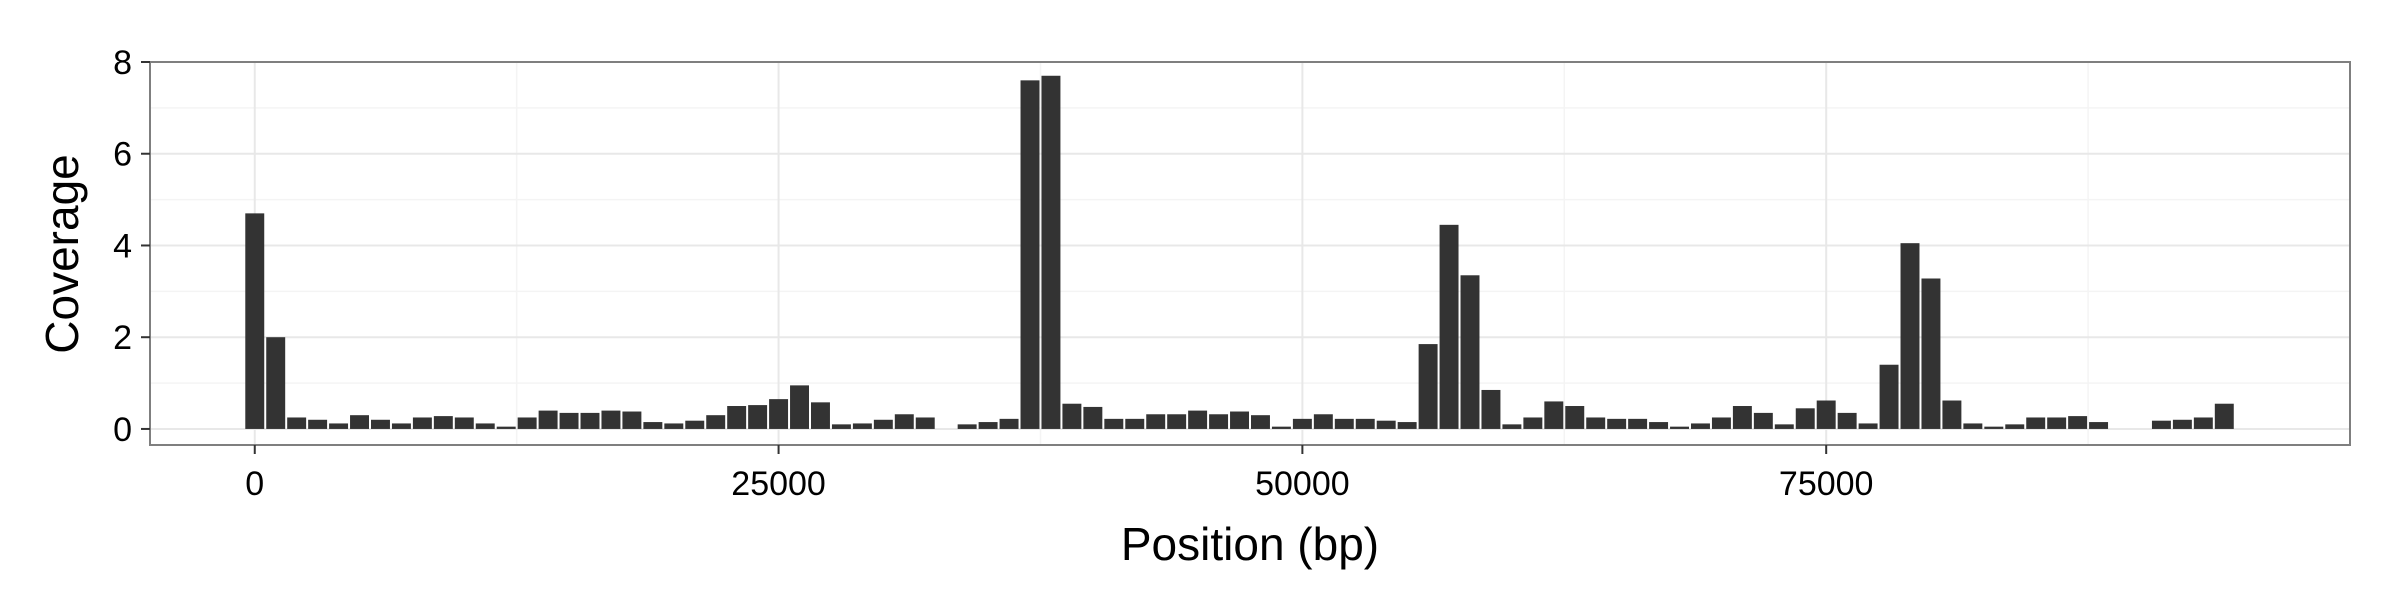 This screenshot has height=600, width=2400. What do you see at coordinates (122, 155) in the screenshot?
I see `y-tick-label: 6` at bounding box center [122, 155].